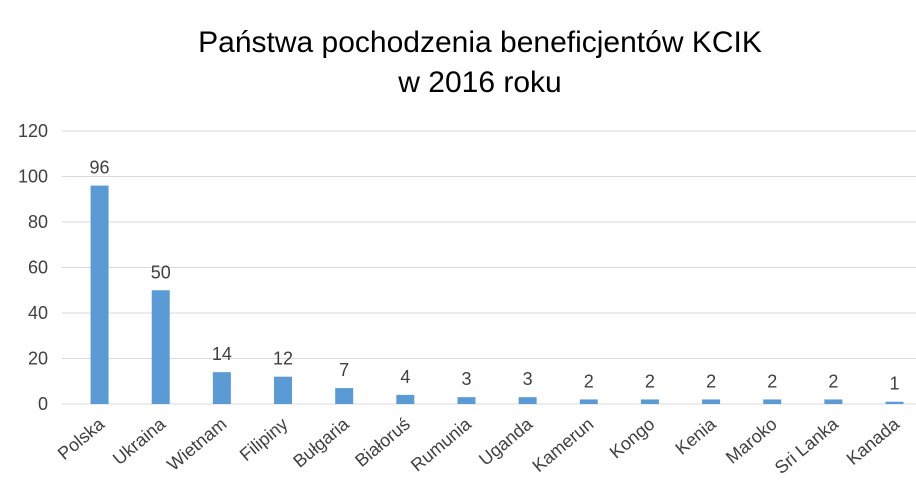  I want to click on x-tick-label: Białoruś, so click(382, 442).